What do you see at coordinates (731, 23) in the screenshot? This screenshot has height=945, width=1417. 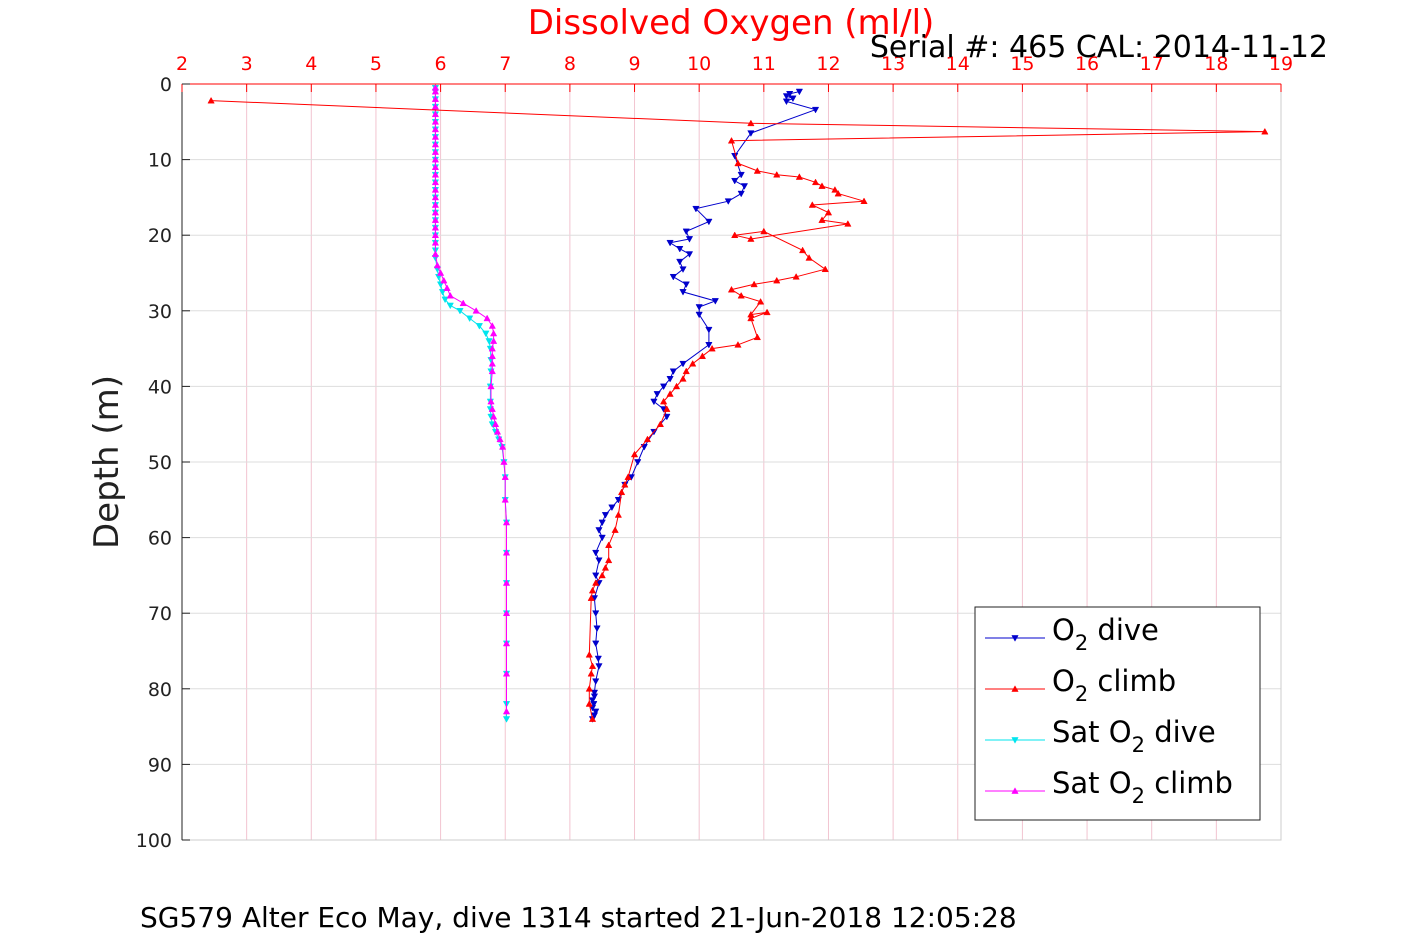 I see `chart-title: Dissolved Oxygen (ml/l)` at bounding box center [731, 23].